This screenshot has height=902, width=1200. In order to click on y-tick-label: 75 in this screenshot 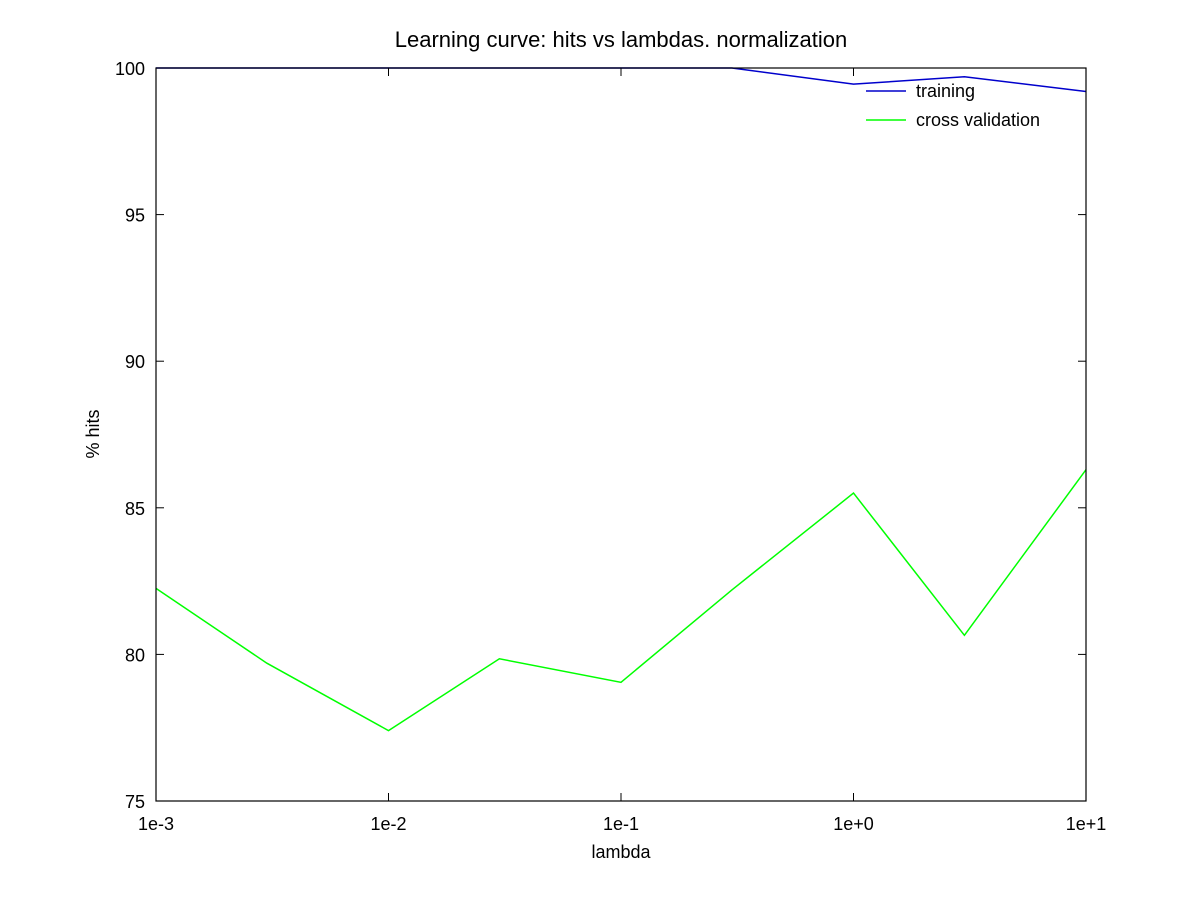, I will do `click(135, 802)`.